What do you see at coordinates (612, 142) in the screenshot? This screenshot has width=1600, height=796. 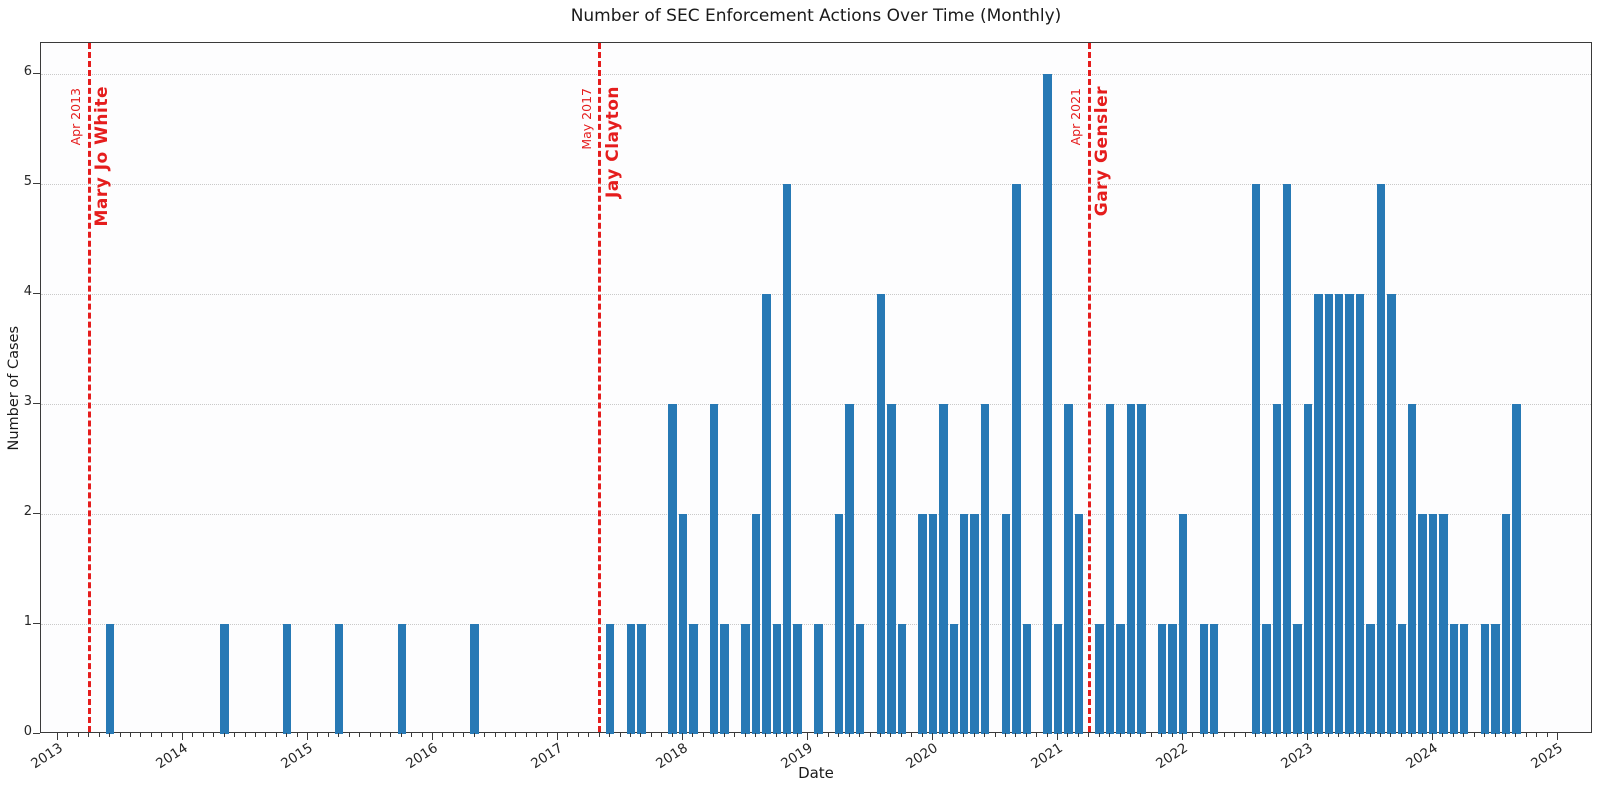 I see `chair-name-2: Jay Clayton` at bounding box center [612, 142].